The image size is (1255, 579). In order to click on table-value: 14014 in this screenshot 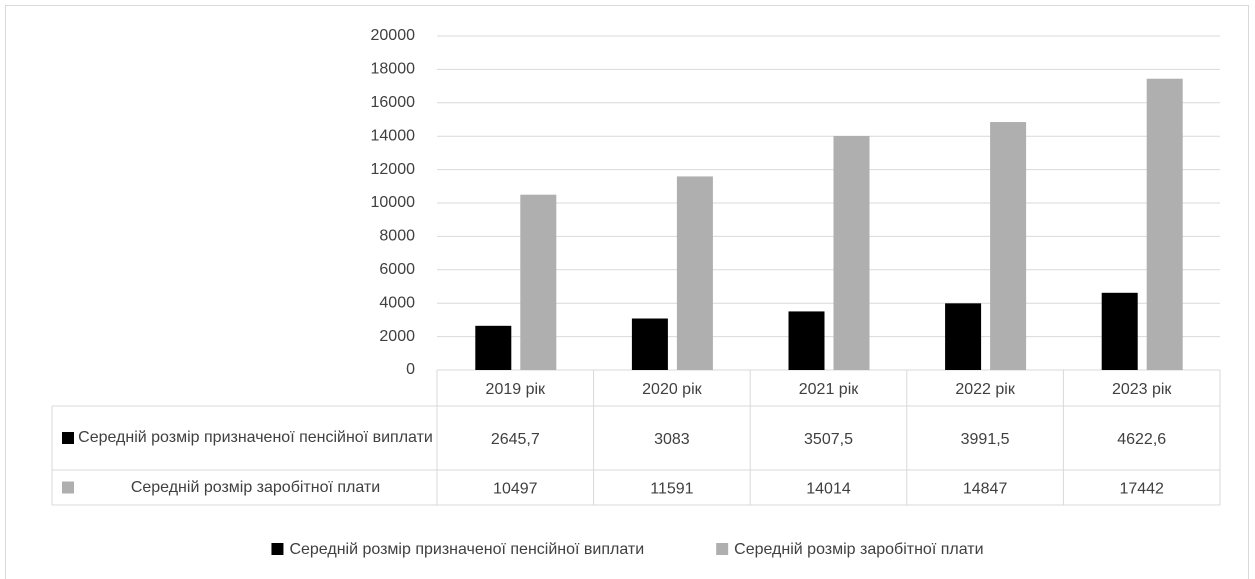, I will do `click(828, 489)`.